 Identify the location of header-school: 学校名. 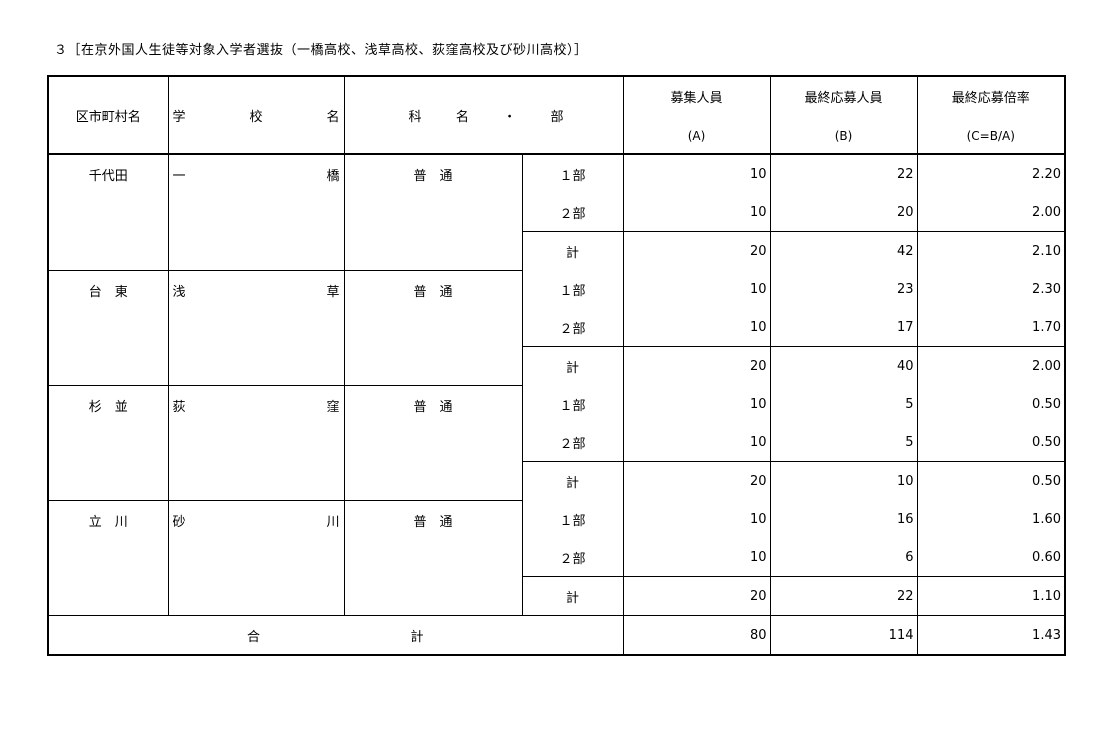
(256, 115).